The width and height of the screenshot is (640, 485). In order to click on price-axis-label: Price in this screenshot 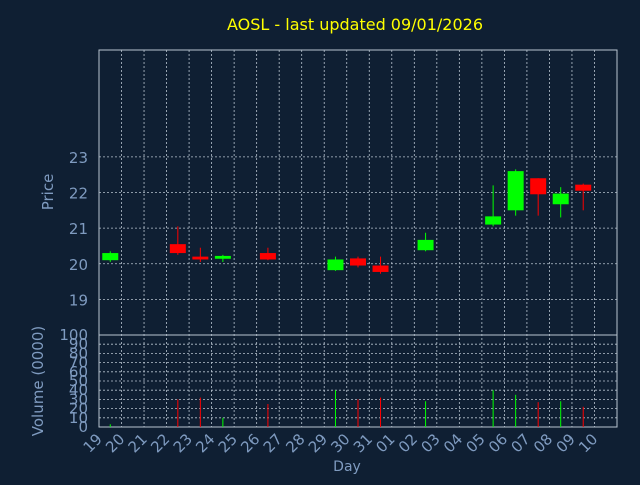, I will do `click(48, 192)`.